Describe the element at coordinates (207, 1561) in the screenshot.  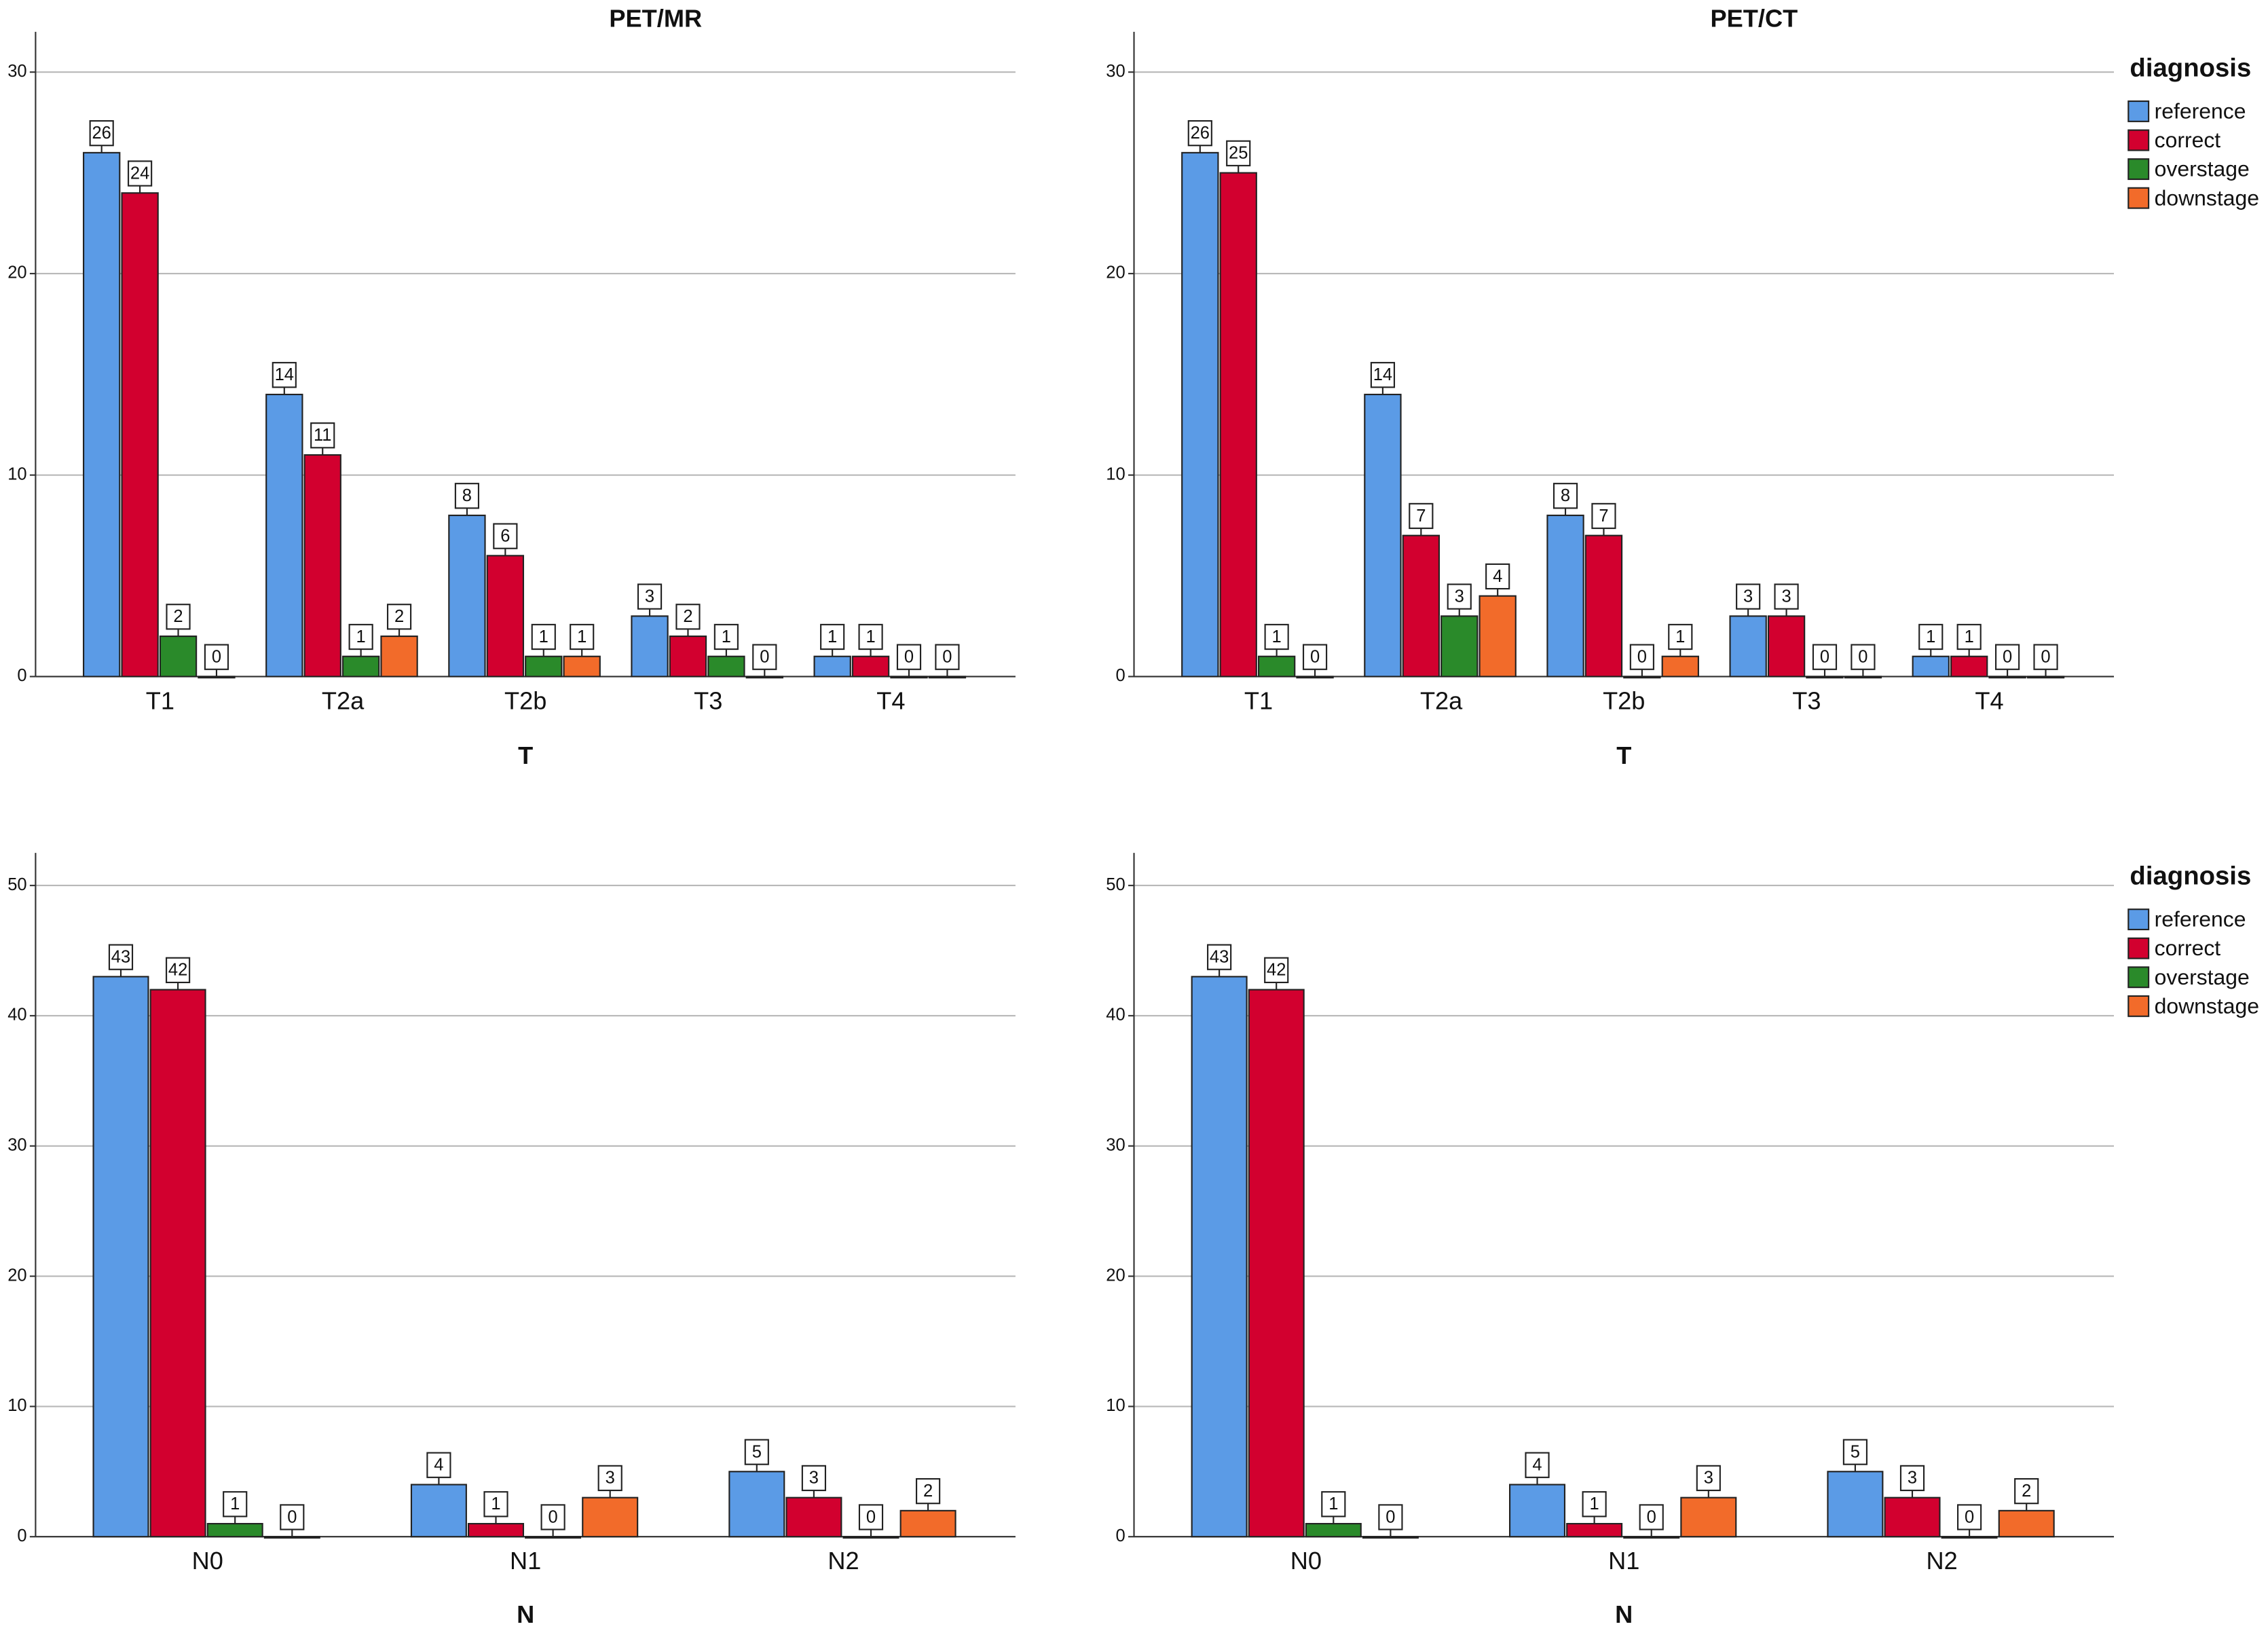
I see `x-tick-label: N0` at that location.